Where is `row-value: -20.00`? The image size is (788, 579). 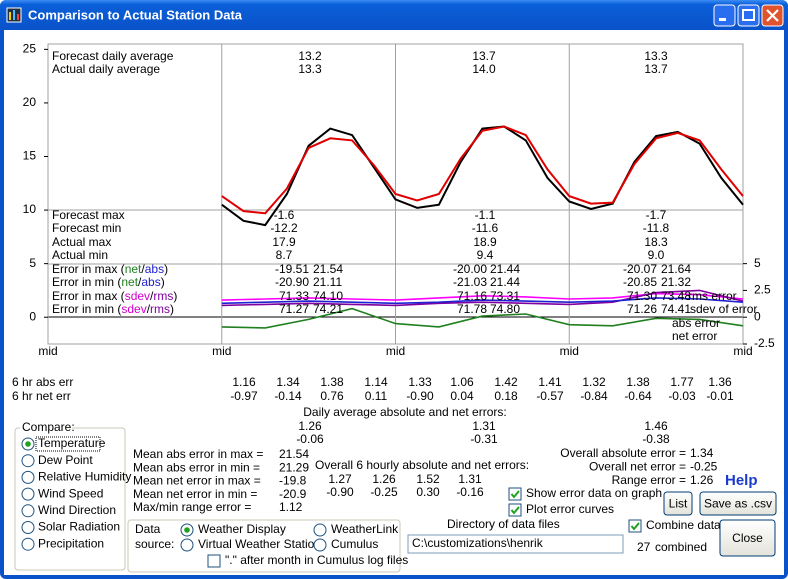
row-value: -20.00 is located at coordinates (470, 269).